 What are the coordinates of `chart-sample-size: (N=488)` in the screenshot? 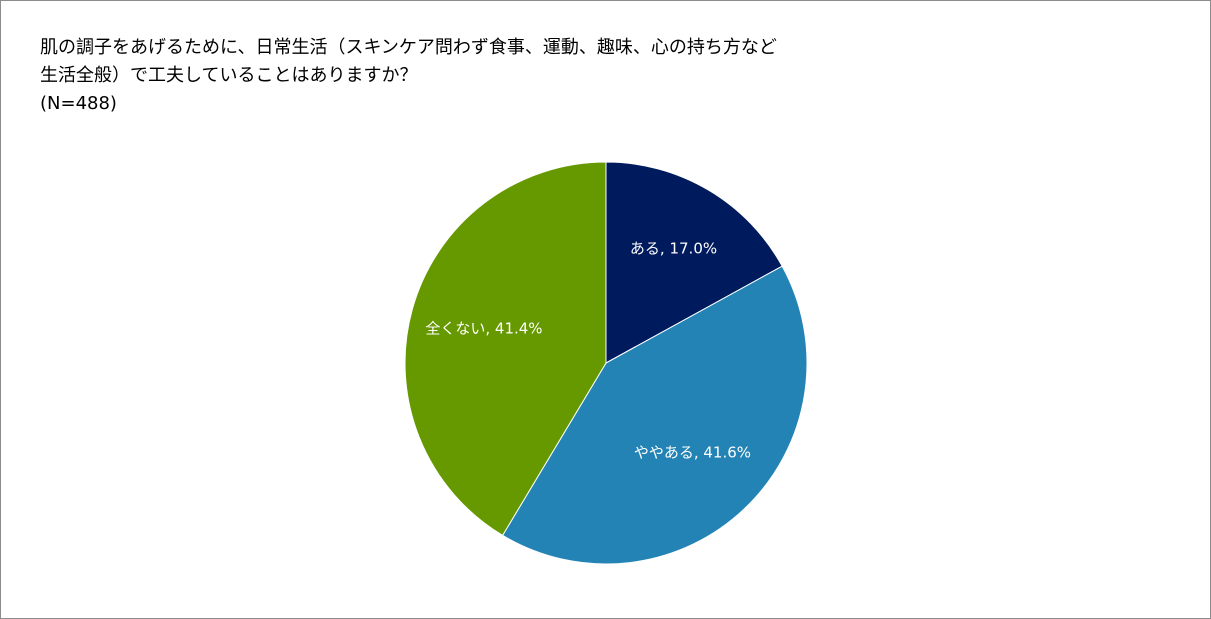 It's located at (78, 103).